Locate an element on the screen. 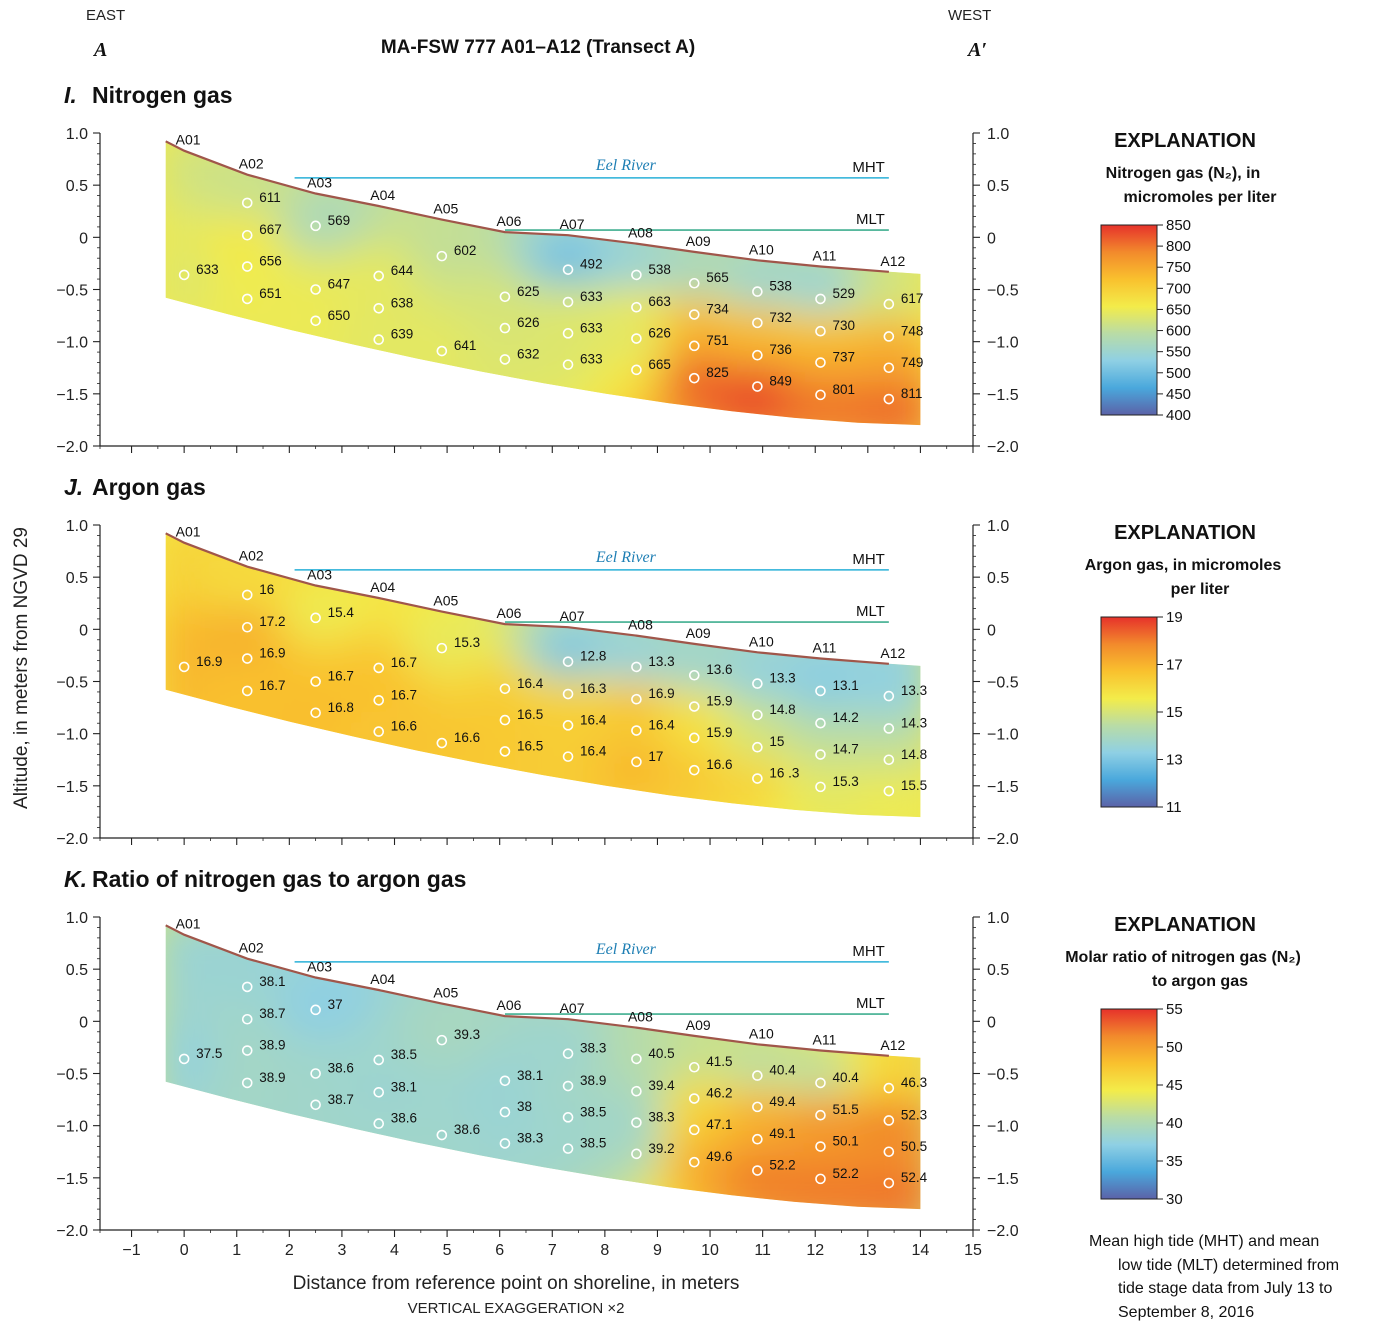 This screenshot has height=1325, width=1373. sample-point is located at coordinates (636, 370).